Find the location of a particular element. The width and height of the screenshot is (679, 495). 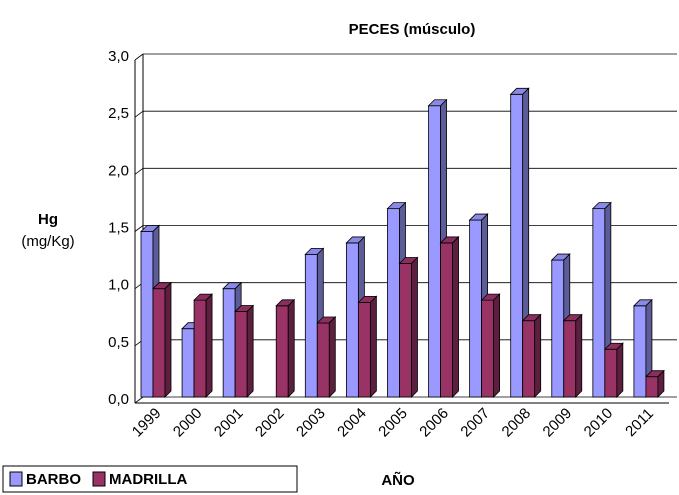

y-tick-label: 0,0 is located at coordinates (118, 399).